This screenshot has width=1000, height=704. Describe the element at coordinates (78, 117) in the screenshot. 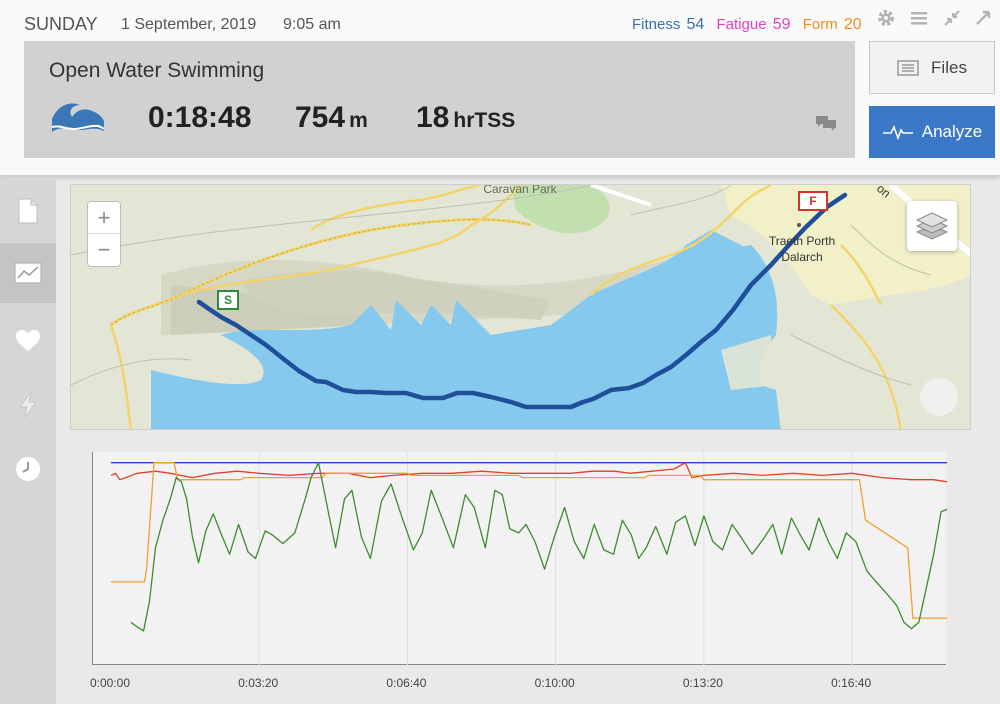

I see `wave-icon` at that location.